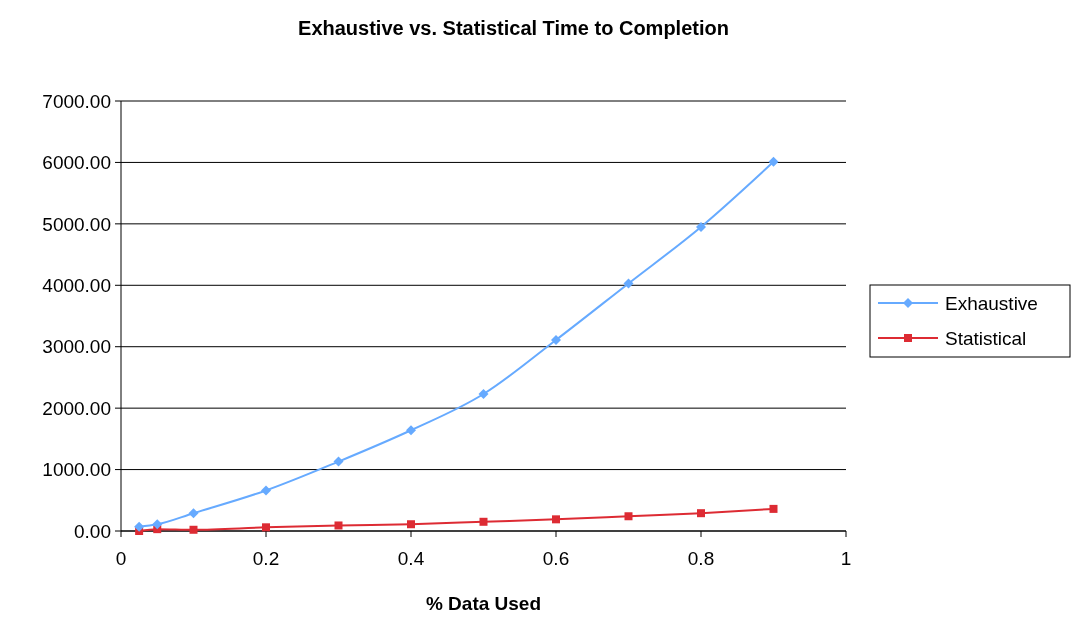  Describe the element at coordinates (701, 558) in the screenshot. I see `x-tick-label: 0.8` at that location.